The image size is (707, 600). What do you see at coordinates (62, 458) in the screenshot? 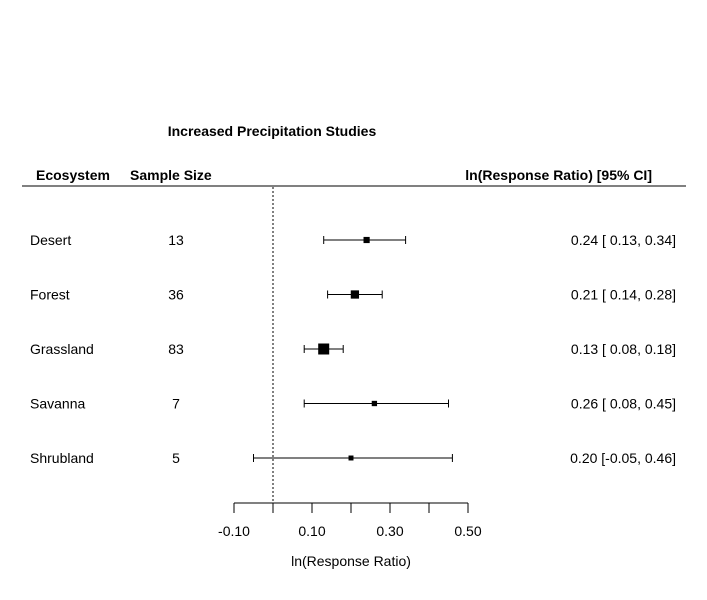
I see `row-ecosystem-label: Shrubland` at bounding box center [62, 458].